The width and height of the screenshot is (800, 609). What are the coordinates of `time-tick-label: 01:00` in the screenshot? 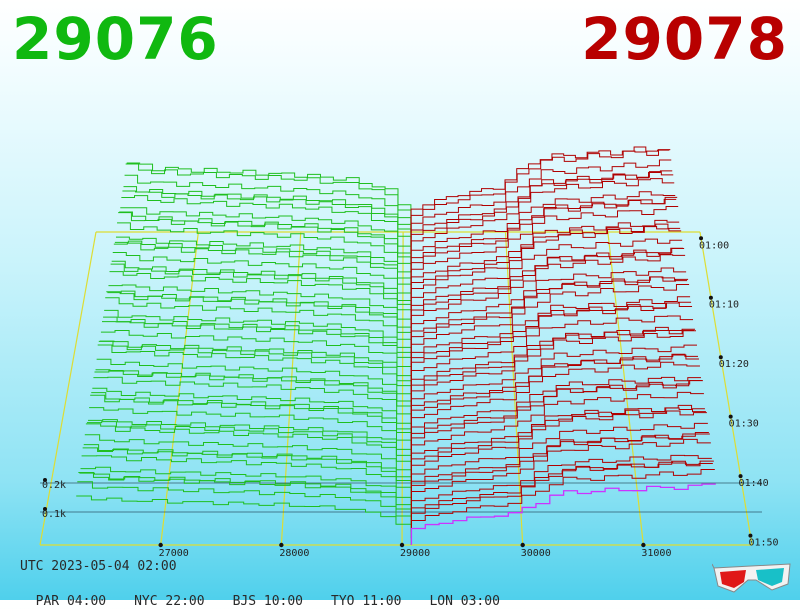 It's located at (714, 245).